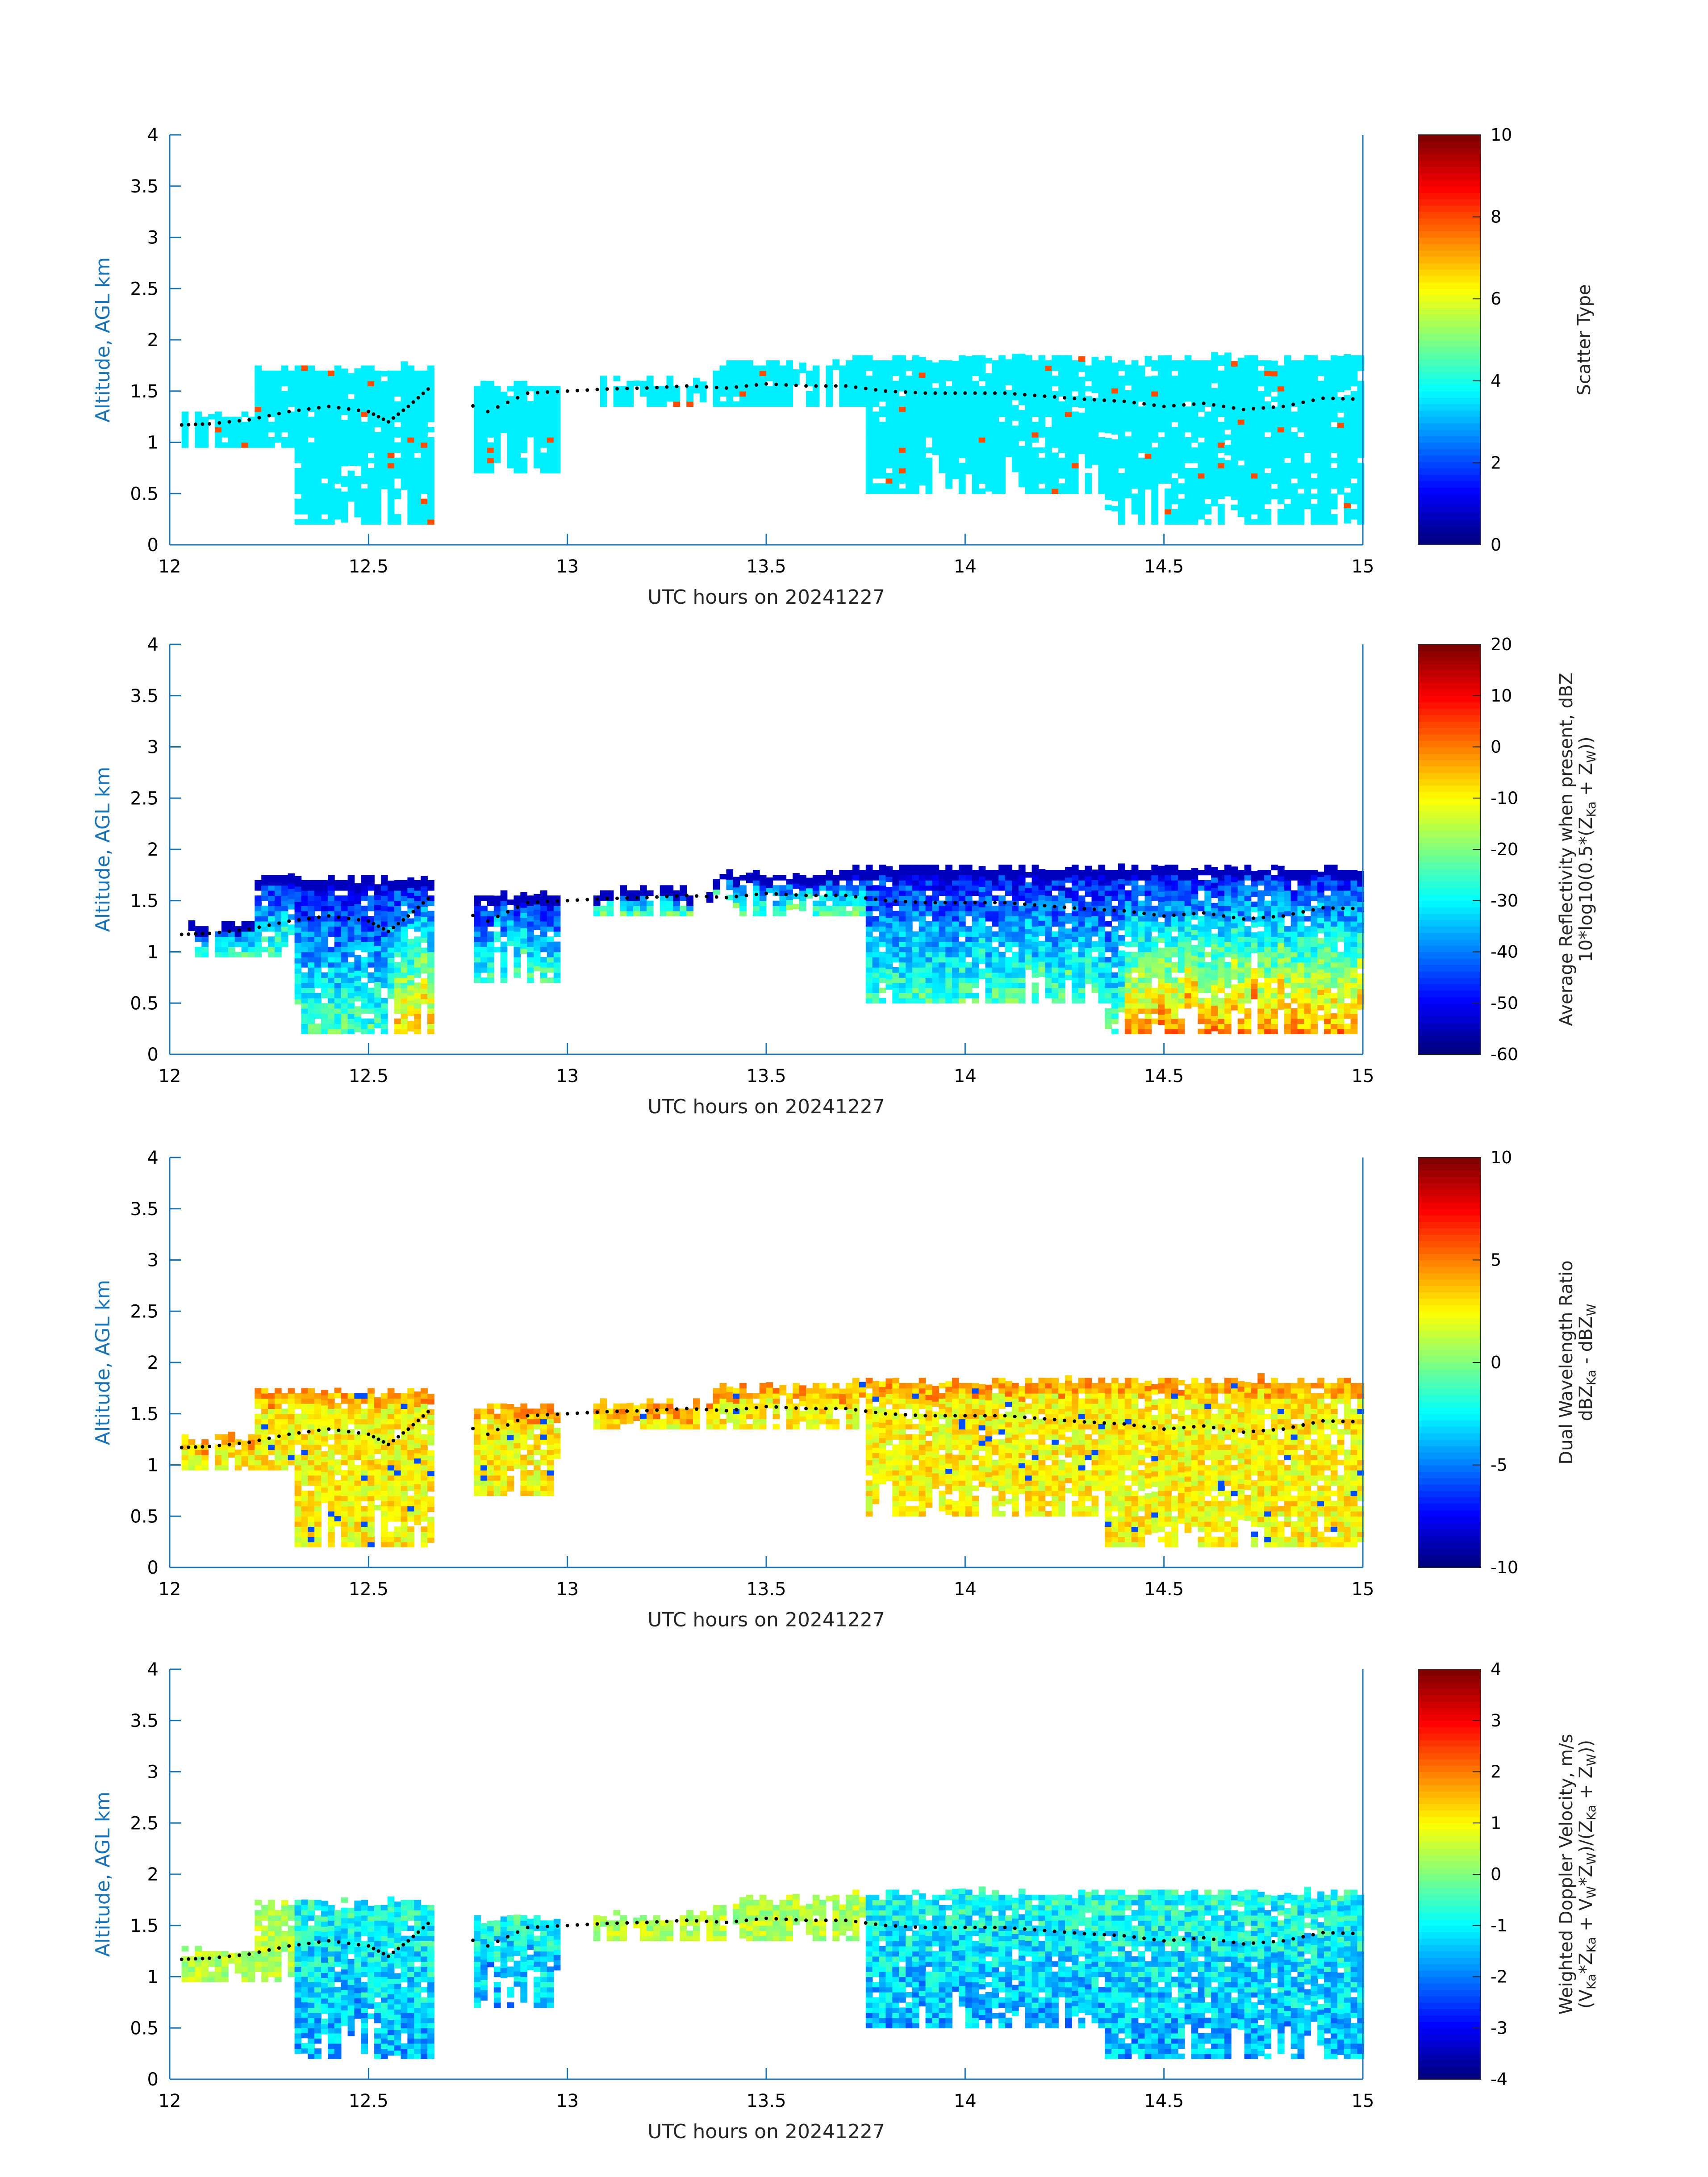  Describe the element at coordinates (1273, 407) in the screenshot. I see `cloud-dot` at that location.